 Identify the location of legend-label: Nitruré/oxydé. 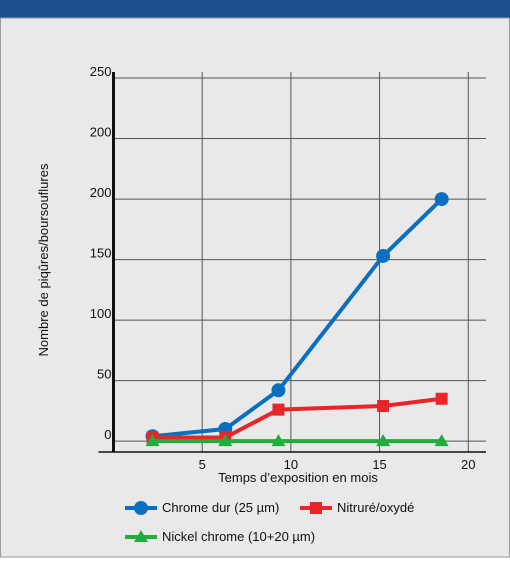
(375, 507).